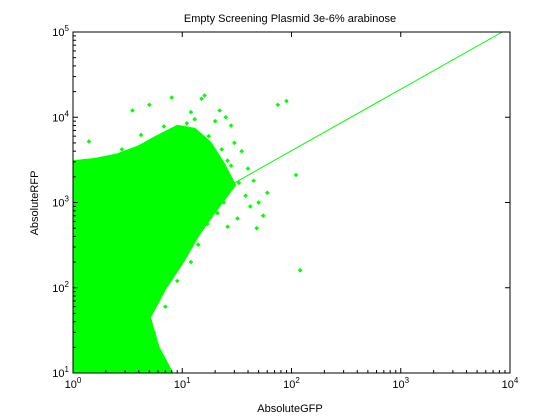  Describe the element at coordinates (290, 19) in the screenshot. I see `chart-title: Empty Screening Plasmid 3e-6% arabinose` at that location.